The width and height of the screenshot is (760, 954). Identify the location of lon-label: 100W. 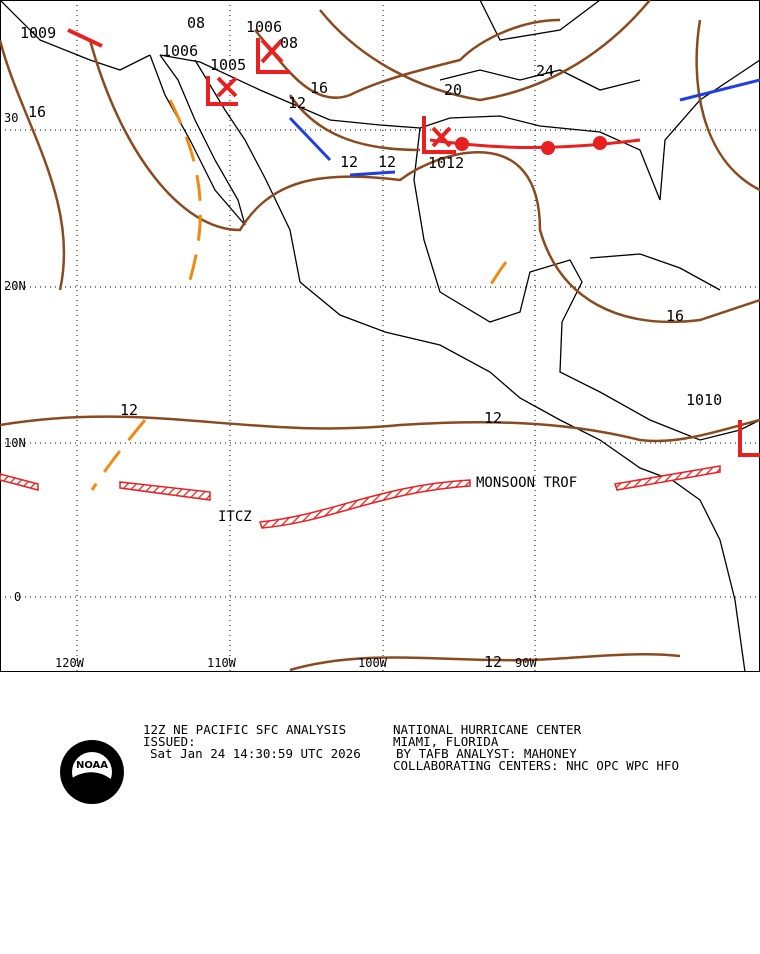
(373, 663).